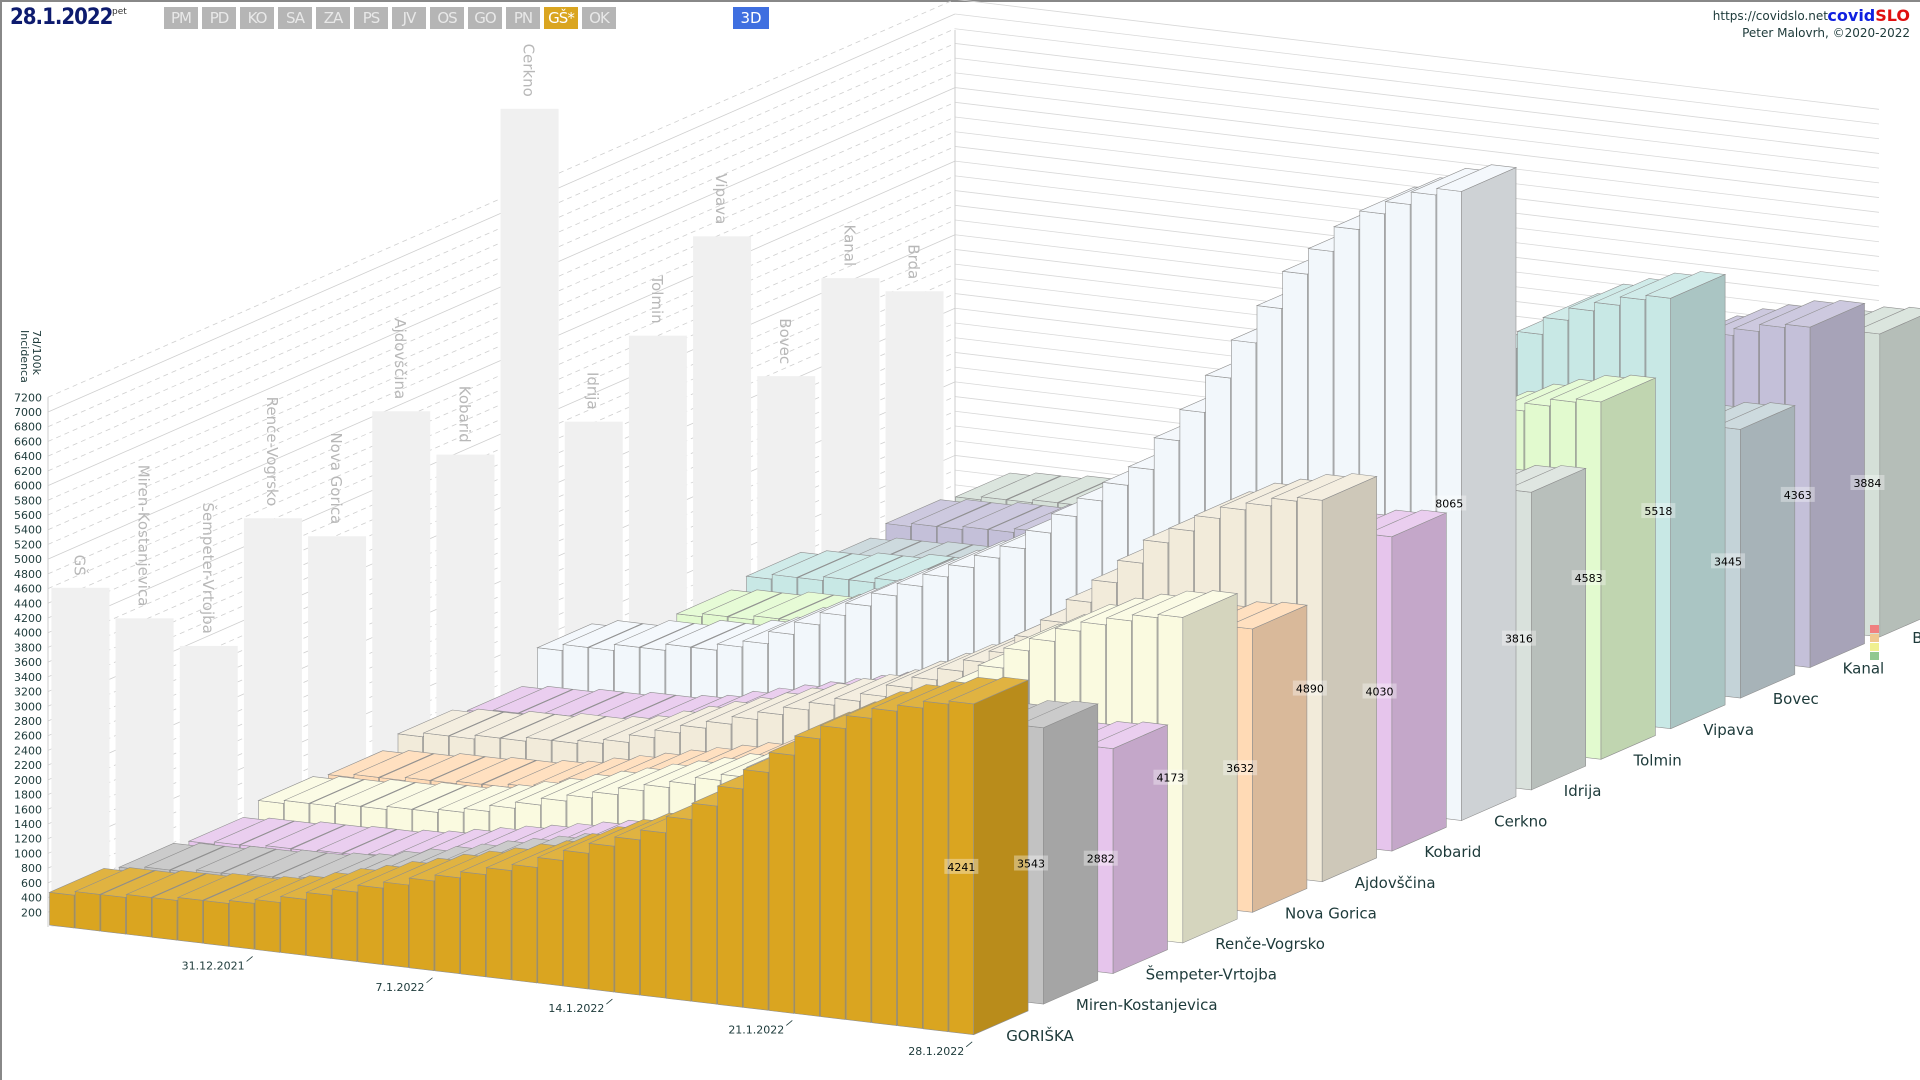 The image size is (1920, 1080). I want to click on day-of-week: pet, so click(119, 12).